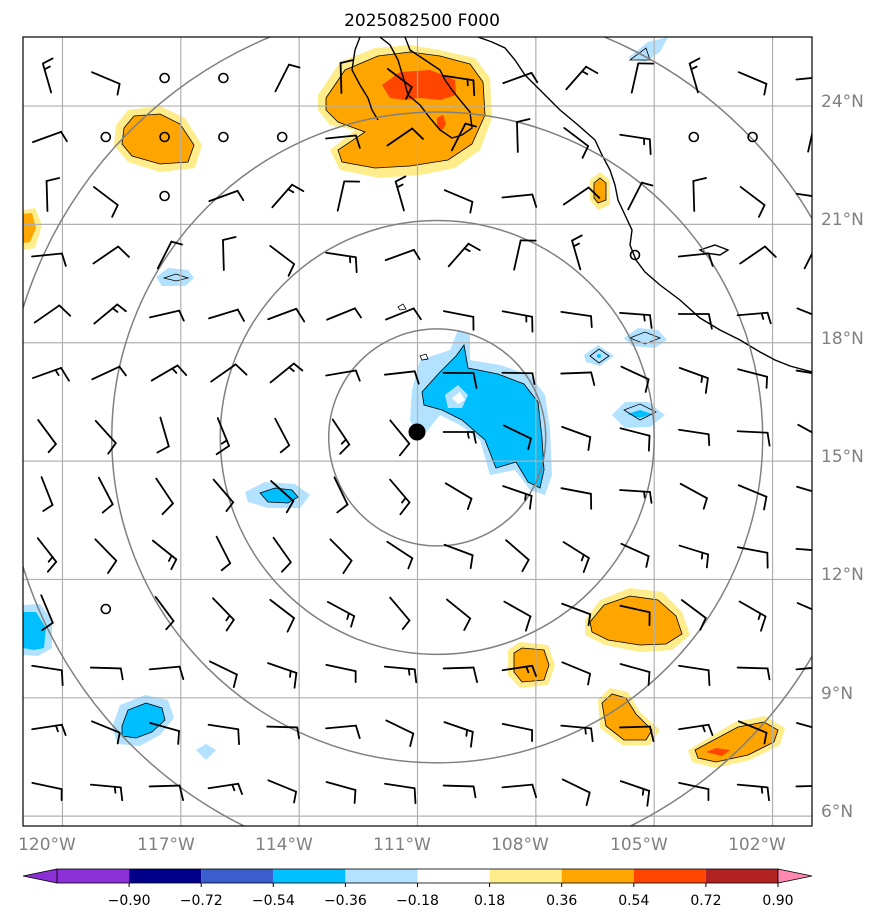 The width and height of the screenshot is (883, 924). Describe the element at coordinates (441, 123) in the screenshot. I see `anomaly-region-north-spot` at that location.